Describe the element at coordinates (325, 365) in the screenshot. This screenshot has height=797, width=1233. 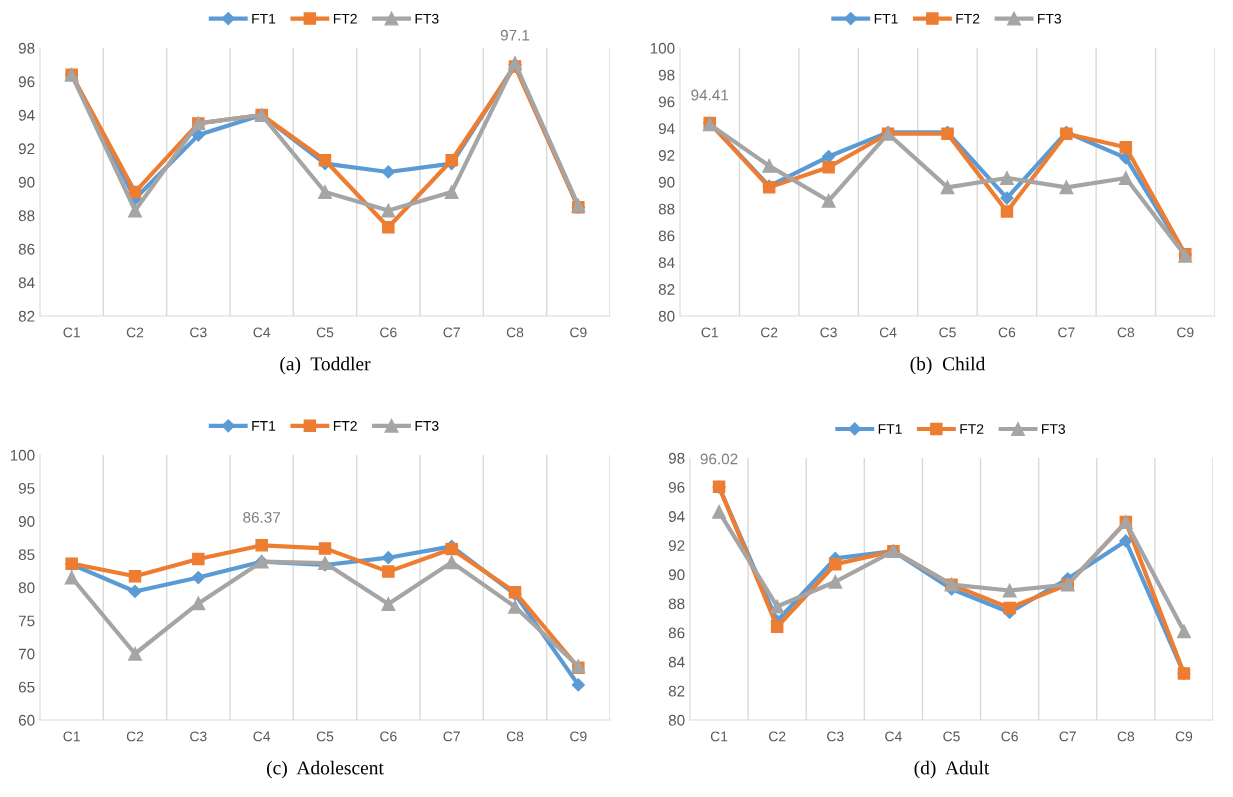
I see `x-axis-title: (a) Toddler` at that location.